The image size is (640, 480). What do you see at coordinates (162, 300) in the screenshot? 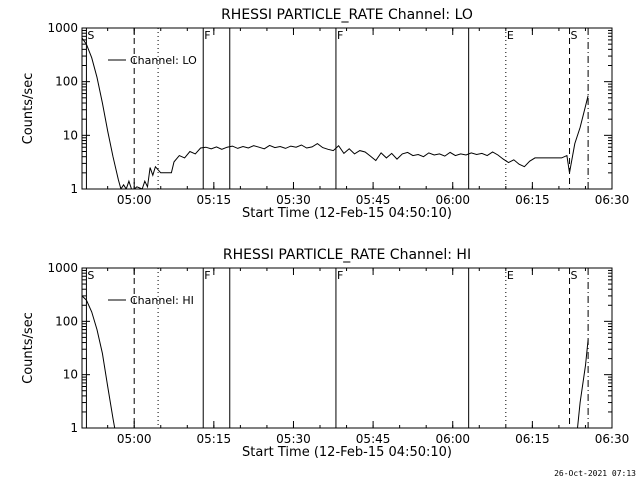
I see `legend-label: Channel: HI` at bounding box center [162, 300].